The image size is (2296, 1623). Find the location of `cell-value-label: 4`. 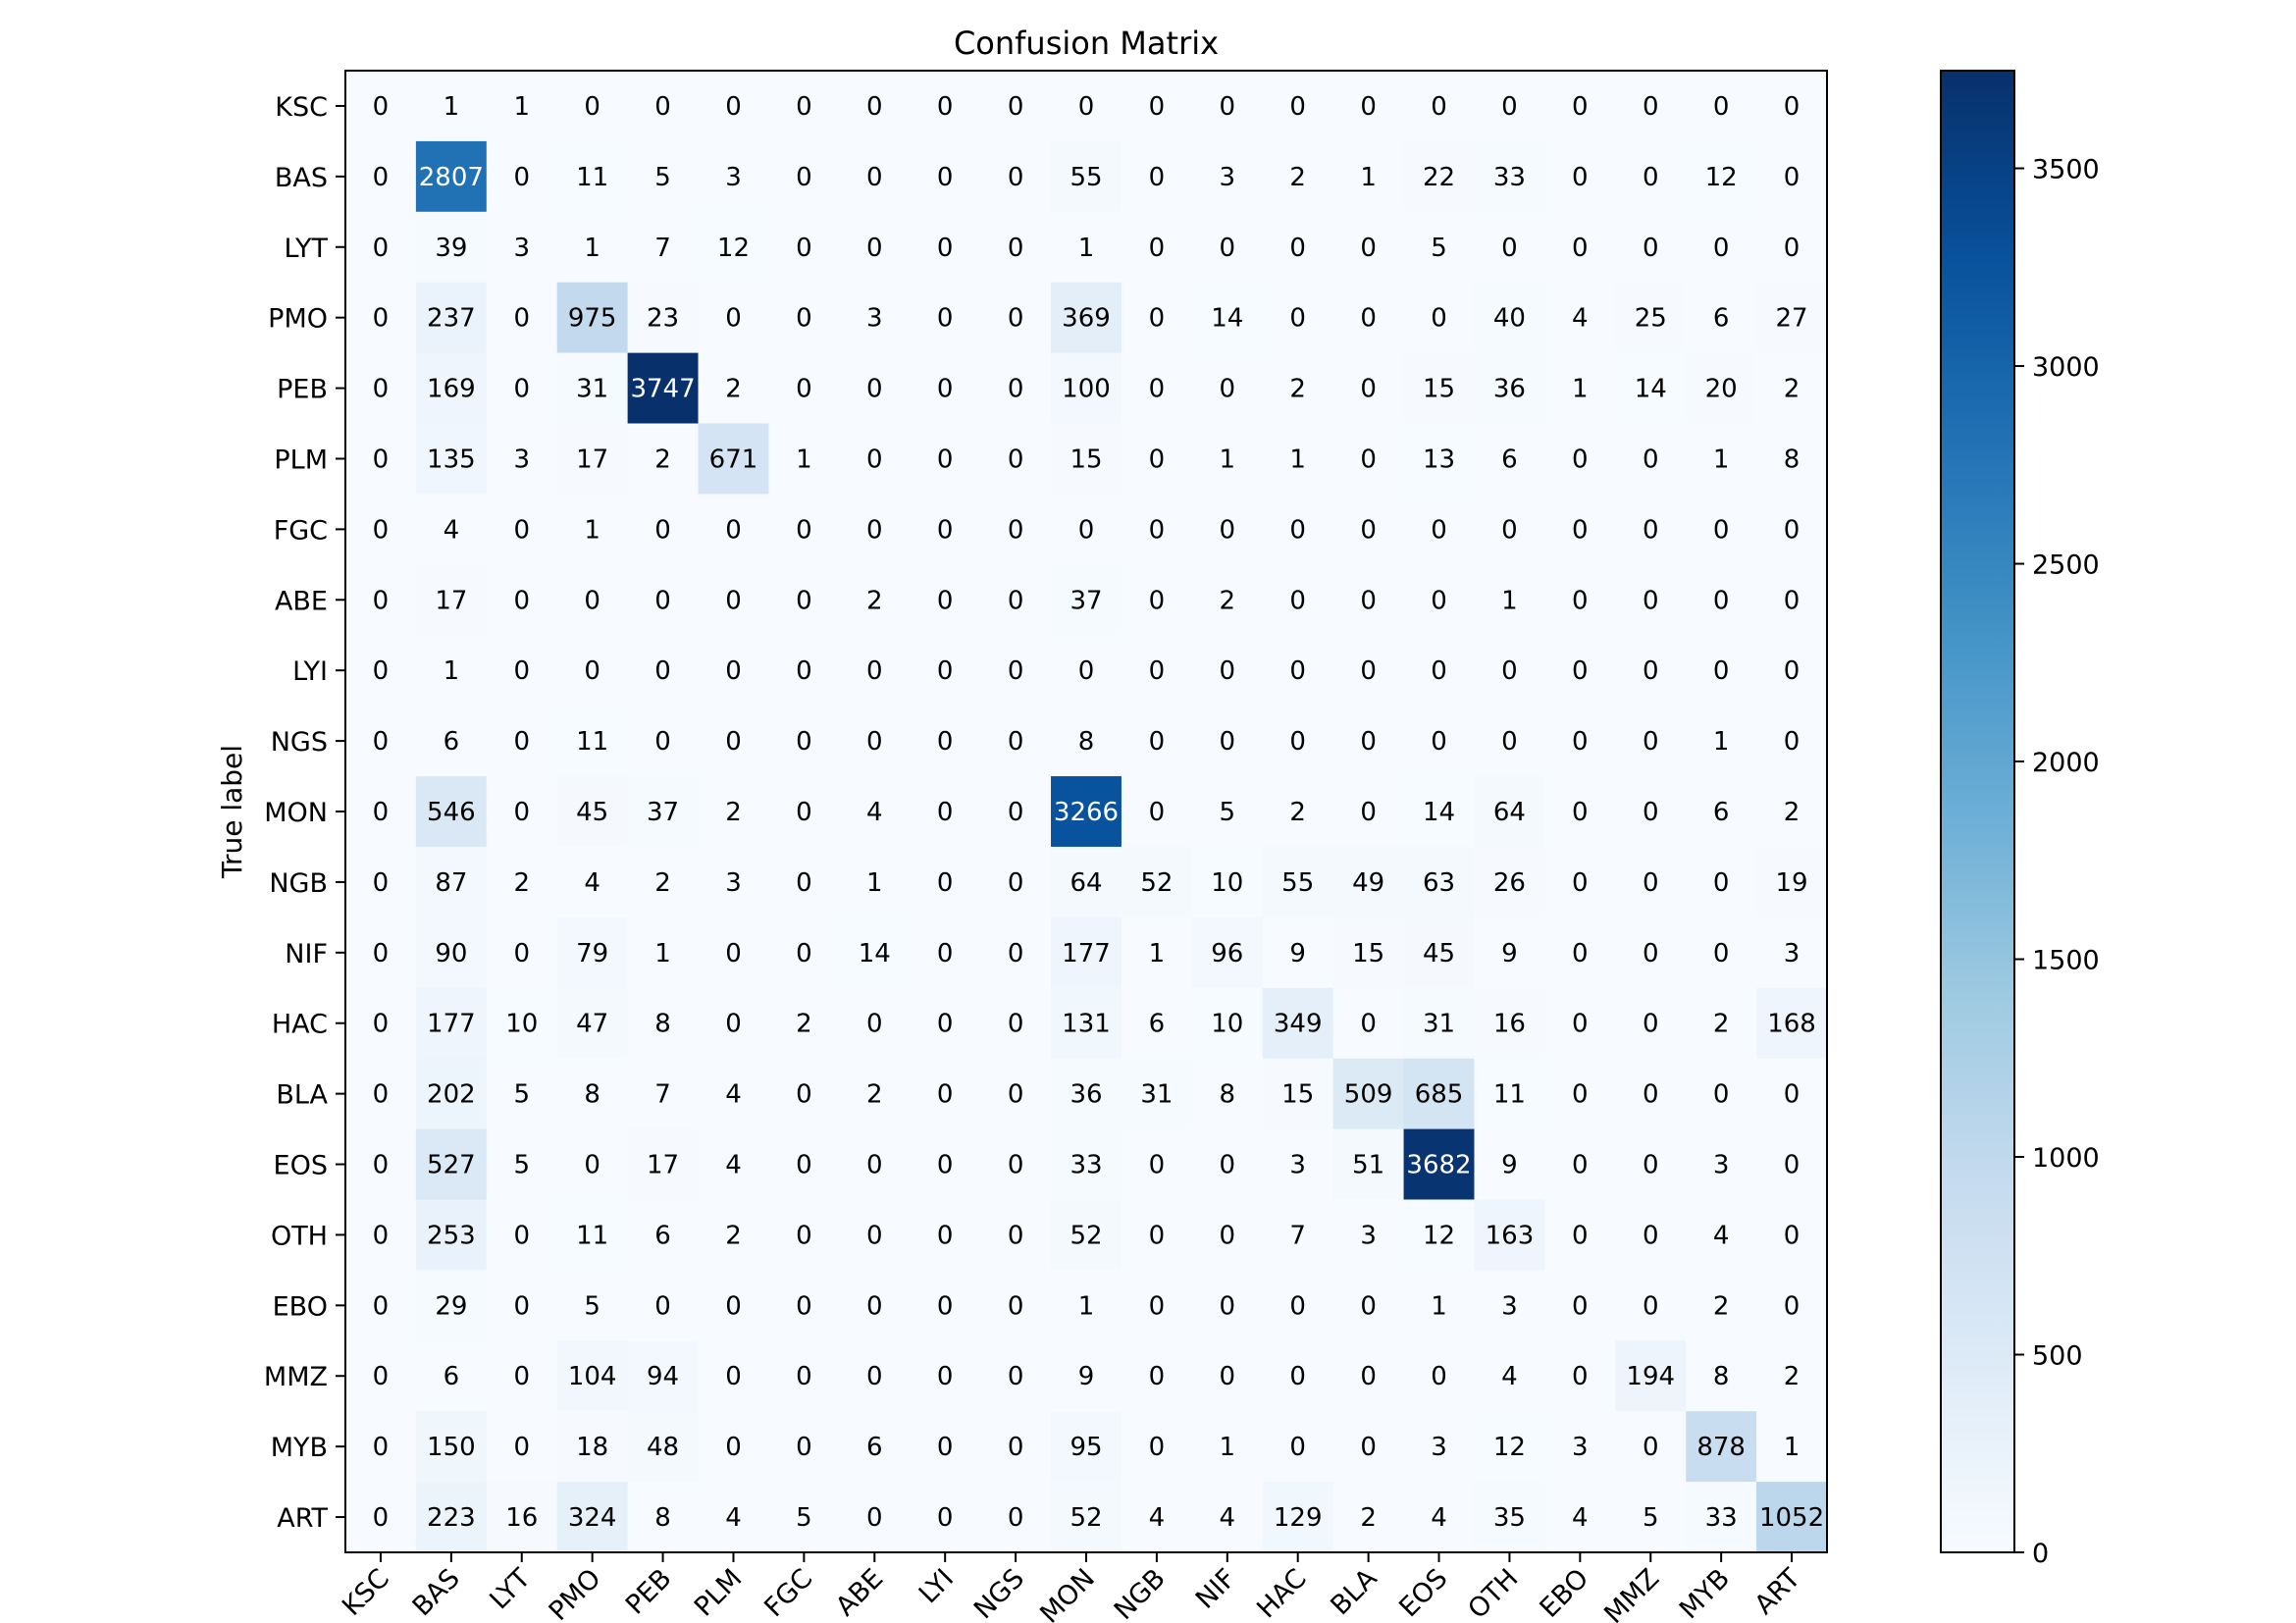

cell-value-label: 4 is located at coordinates (592, 883).